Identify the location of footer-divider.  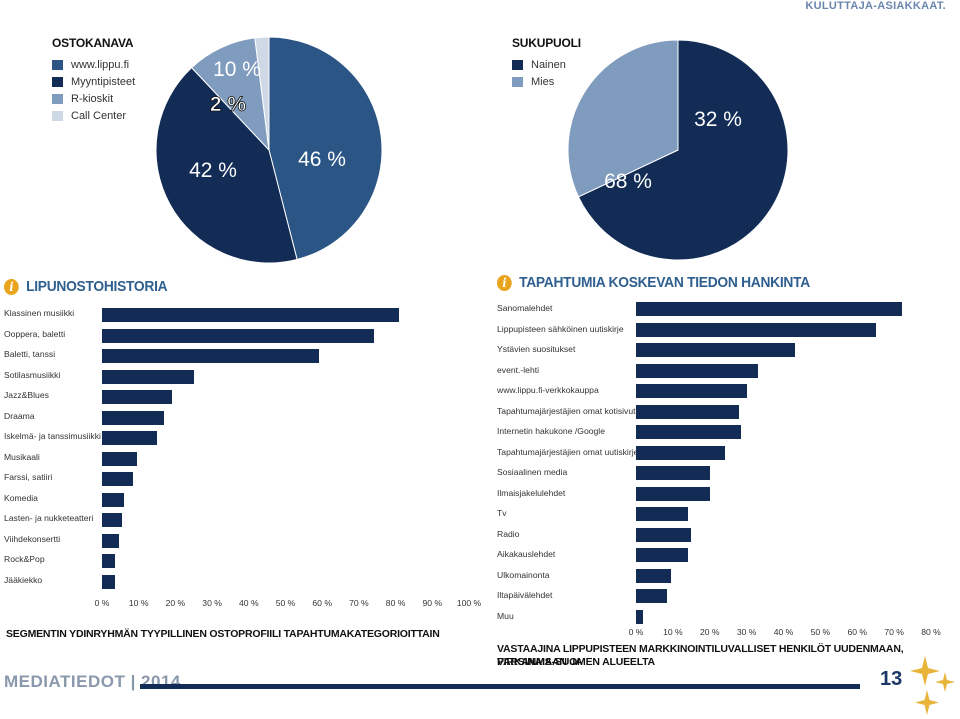
(500, 686).